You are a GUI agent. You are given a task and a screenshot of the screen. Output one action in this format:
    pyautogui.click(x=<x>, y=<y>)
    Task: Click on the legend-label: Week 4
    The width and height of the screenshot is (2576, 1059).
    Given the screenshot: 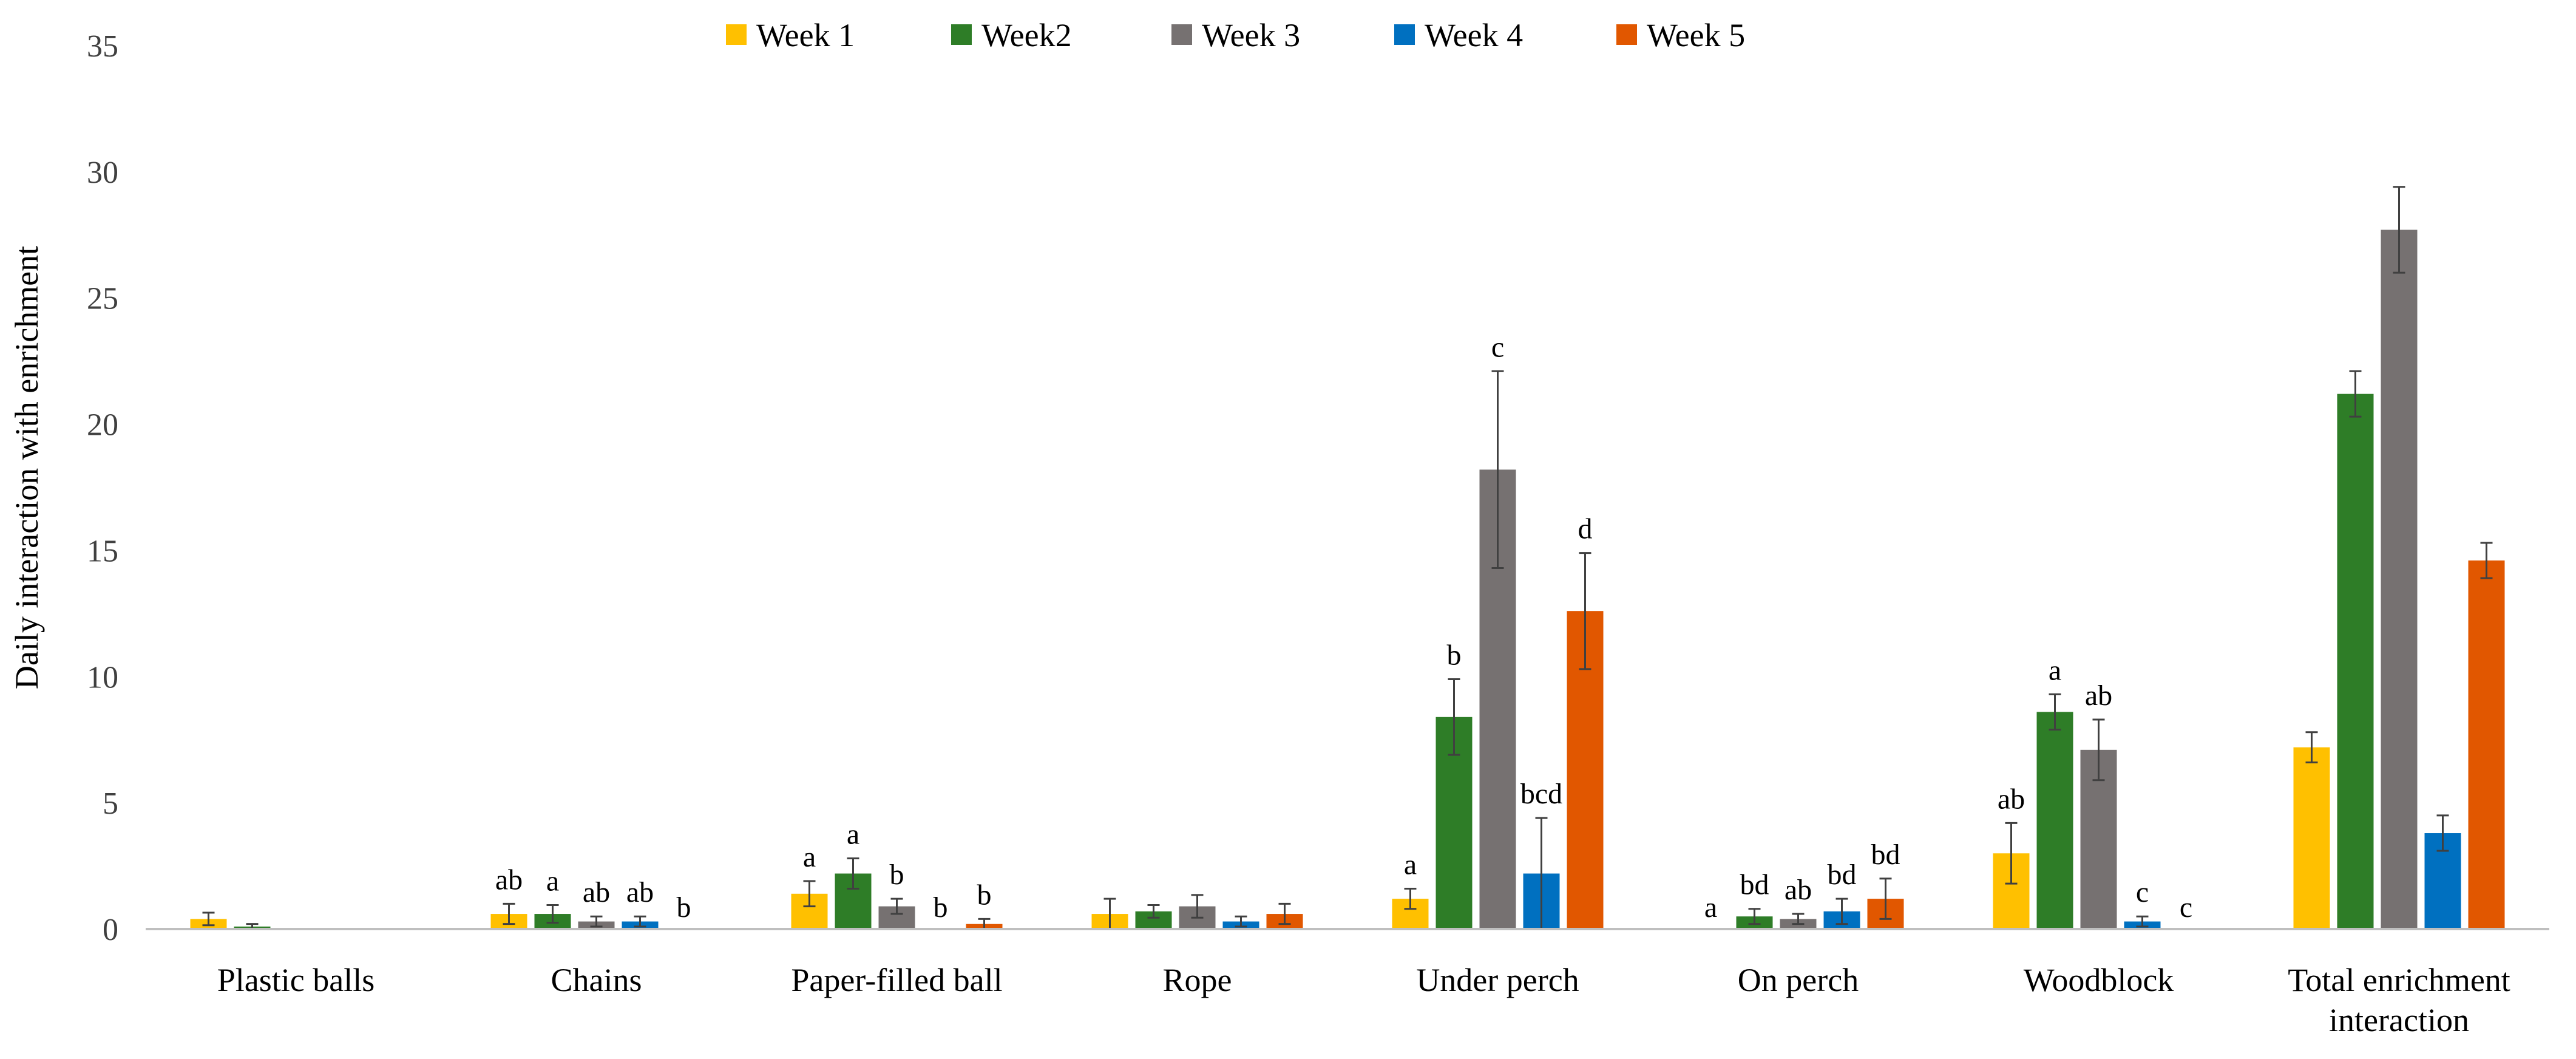 What is the action you would take?
    pyautogui.click(x=1474, y=35)
    